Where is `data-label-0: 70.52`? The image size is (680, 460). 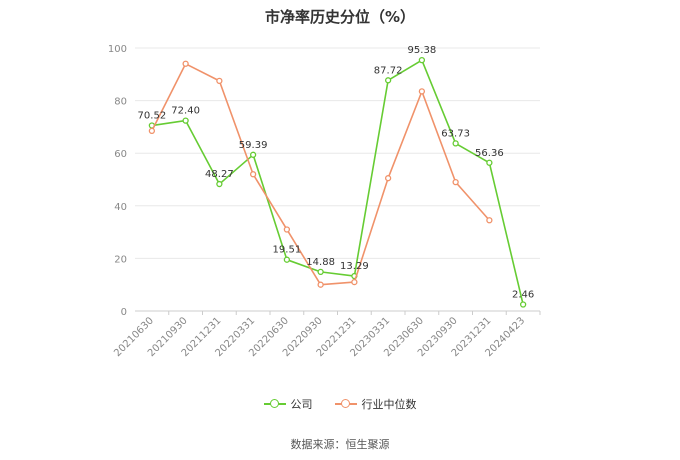 data-label-0: 70.52 is located at coordinates (152, 116).